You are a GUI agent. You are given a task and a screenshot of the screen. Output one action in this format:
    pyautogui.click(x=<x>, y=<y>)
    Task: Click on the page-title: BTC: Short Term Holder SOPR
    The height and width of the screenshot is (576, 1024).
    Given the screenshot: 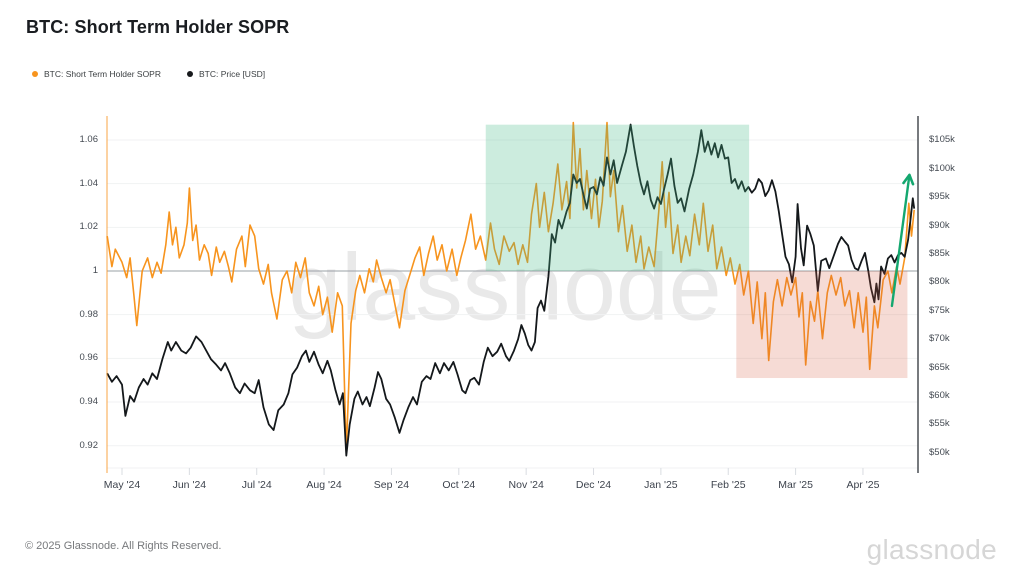 What is the action you would take?
    pyautogui.click(x=158, y=27)
    